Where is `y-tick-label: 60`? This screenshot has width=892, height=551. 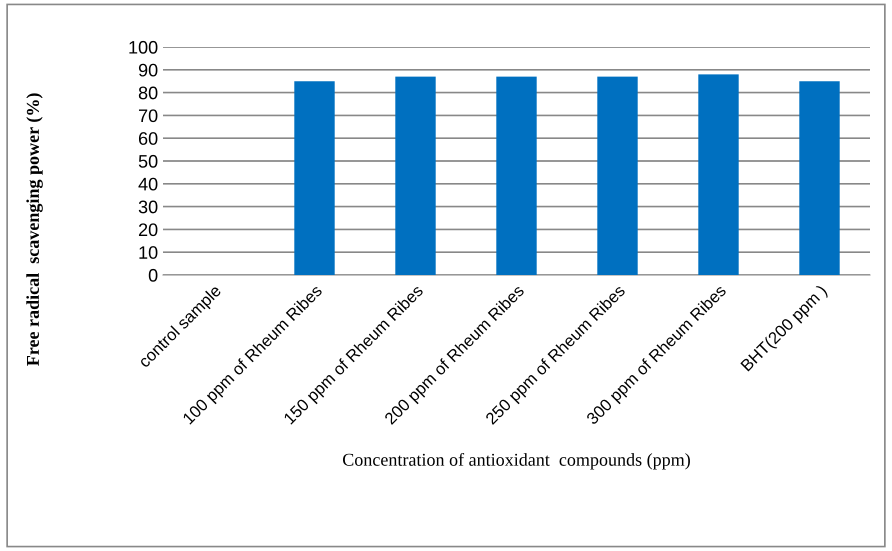
y-tick-label: 60 is located at coordinates (148, 138).